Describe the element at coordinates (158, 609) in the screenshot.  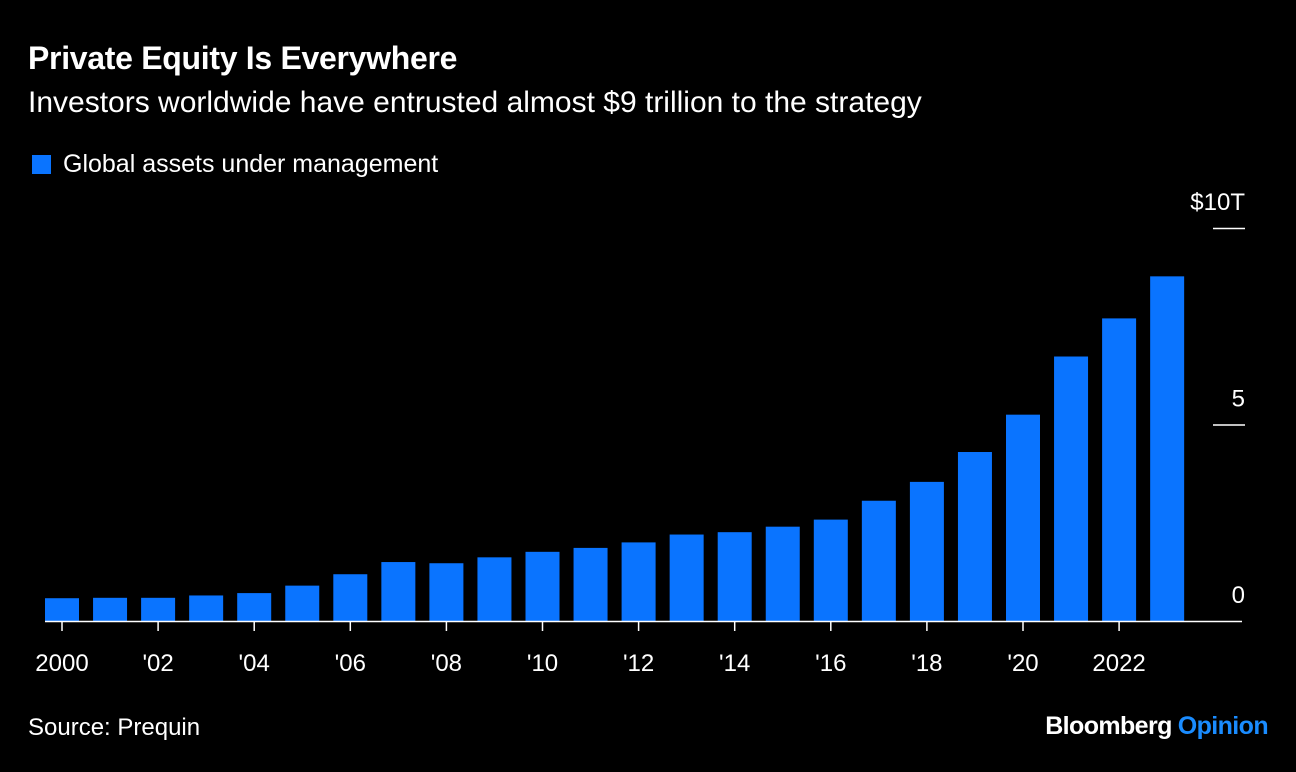
I see `bar-2002` at that location.